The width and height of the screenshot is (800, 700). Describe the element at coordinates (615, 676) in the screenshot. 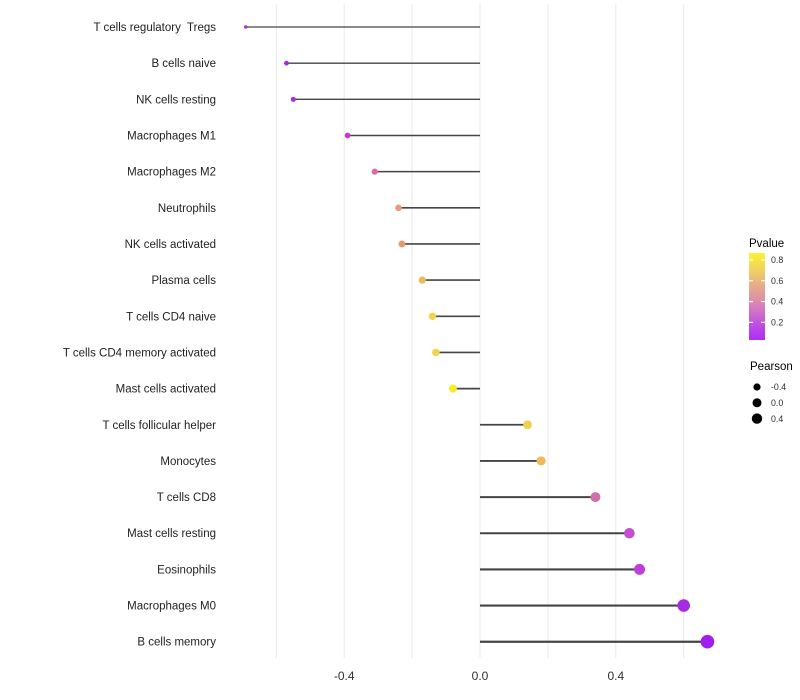

I see `x-tick-label: 0.4` at that location.